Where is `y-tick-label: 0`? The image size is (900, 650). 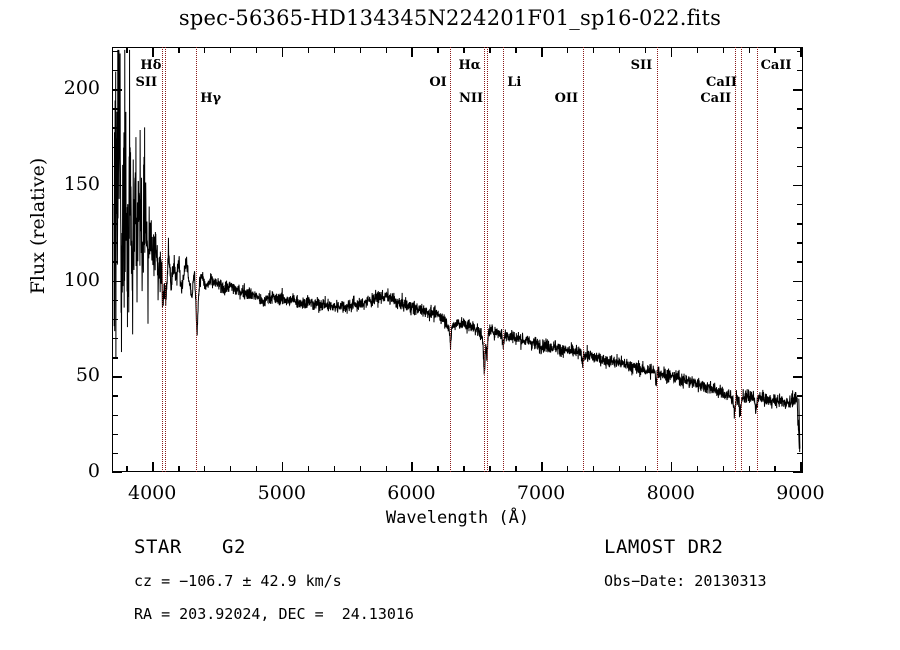 y-tick-label: 0 is located at coordinates (93, 471).